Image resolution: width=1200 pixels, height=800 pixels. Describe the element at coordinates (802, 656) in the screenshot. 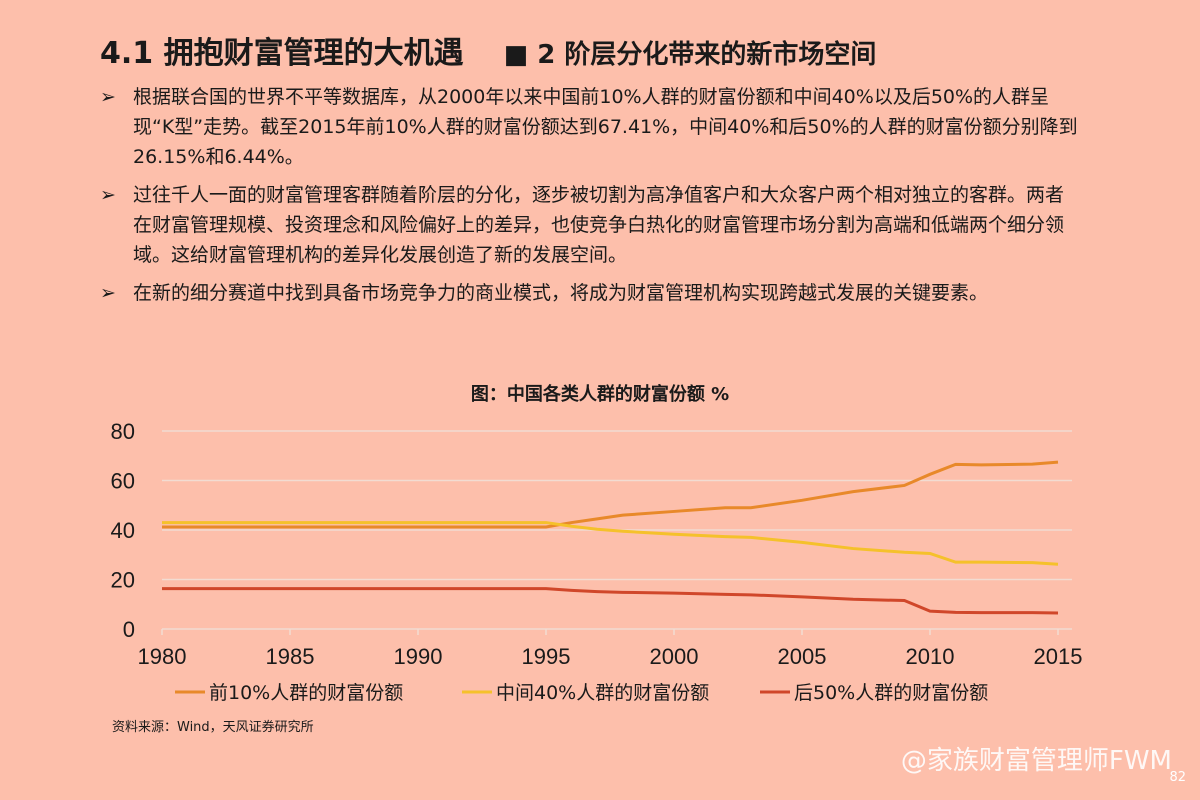

I see `x-tick-label: 2005` at that location.